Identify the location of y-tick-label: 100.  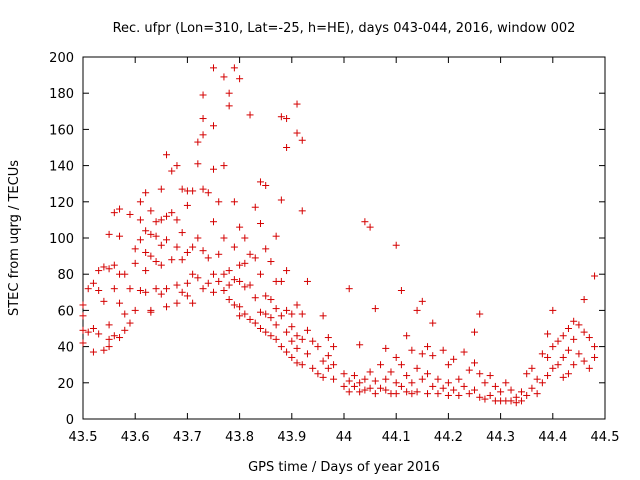
(61, 239).